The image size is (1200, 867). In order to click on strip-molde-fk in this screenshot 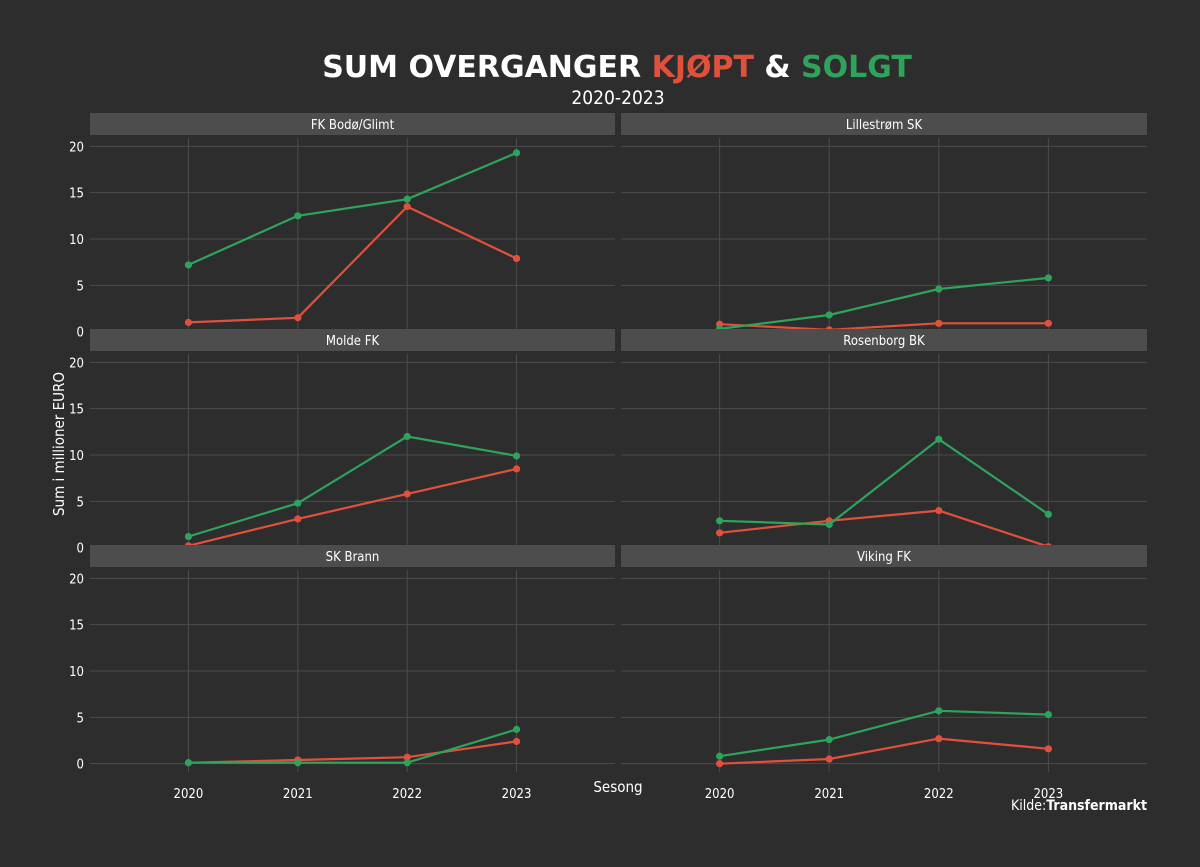, I will do `click(352, 340)`.